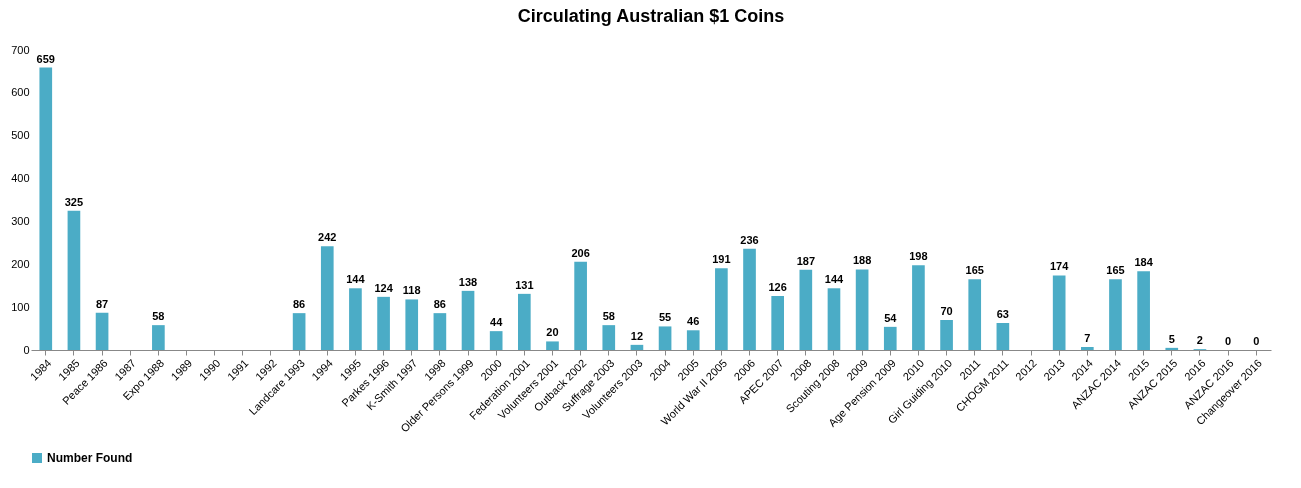 Image resolution: width=1301 pixels, height=488 pixels. I want to click on data-label: 236, so click(749, 239).